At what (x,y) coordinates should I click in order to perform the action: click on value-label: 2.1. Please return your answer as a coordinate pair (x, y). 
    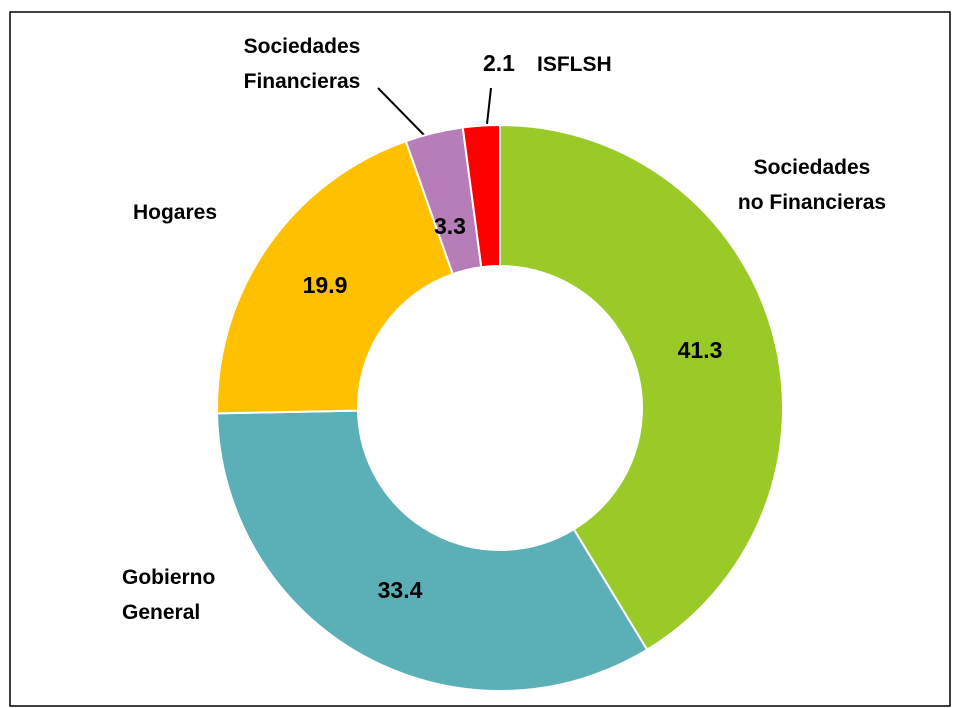
    Looking at the image, I should click on (499, 63).